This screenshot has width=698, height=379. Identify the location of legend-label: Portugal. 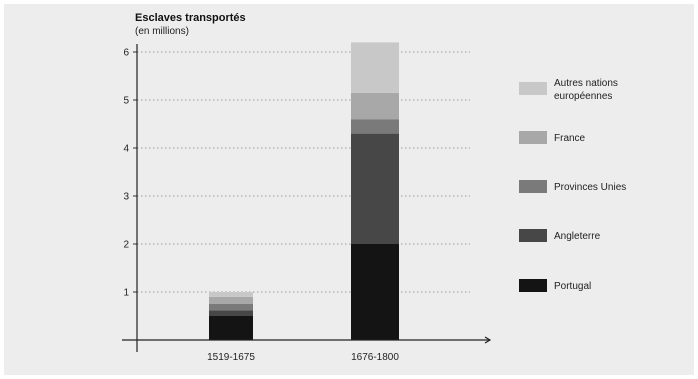
(572, 286).